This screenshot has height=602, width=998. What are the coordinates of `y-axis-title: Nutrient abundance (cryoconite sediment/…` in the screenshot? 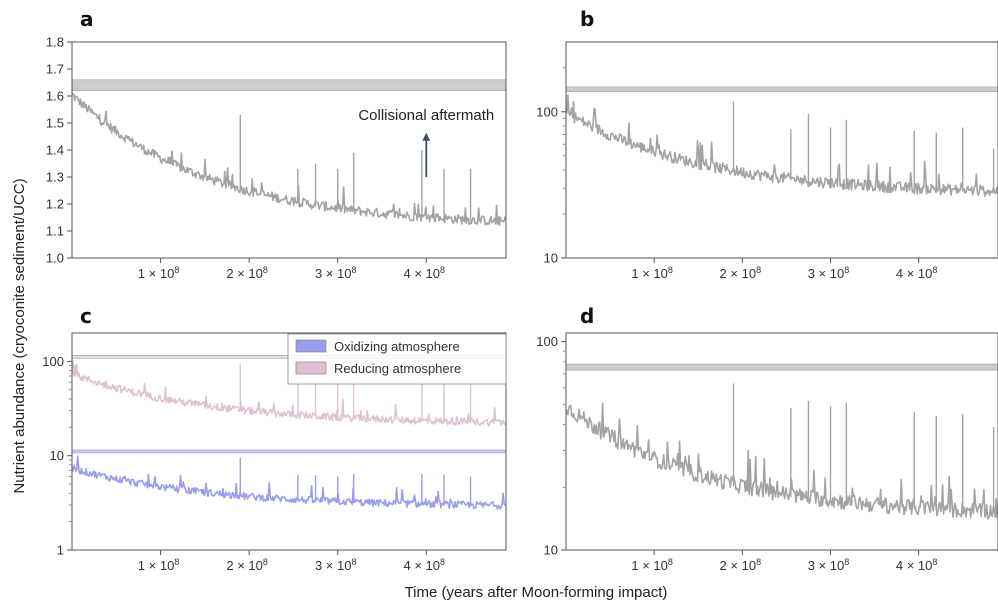 It's located at (19, 335).